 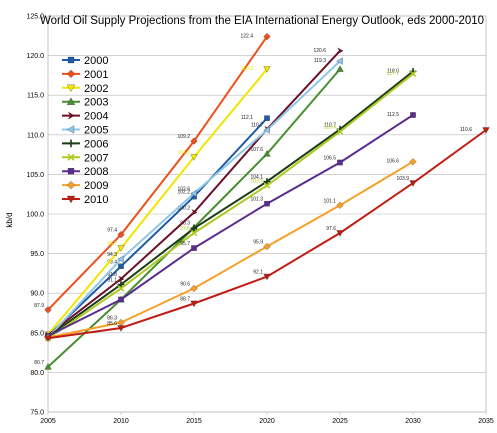 I want to click on data-label: 102.6, so click(x=183, y=189).